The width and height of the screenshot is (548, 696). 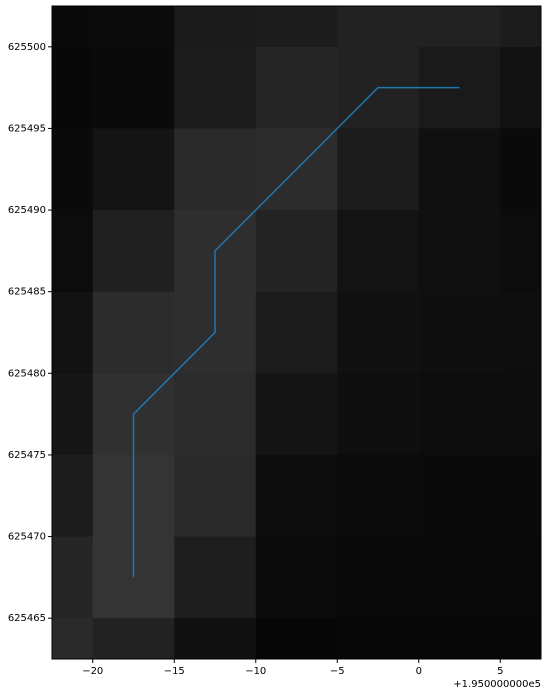 What do you see at coordinates (337, 671) in the screenshot?
I see `x-tick-label: −5` at bounding box center [337, 671].